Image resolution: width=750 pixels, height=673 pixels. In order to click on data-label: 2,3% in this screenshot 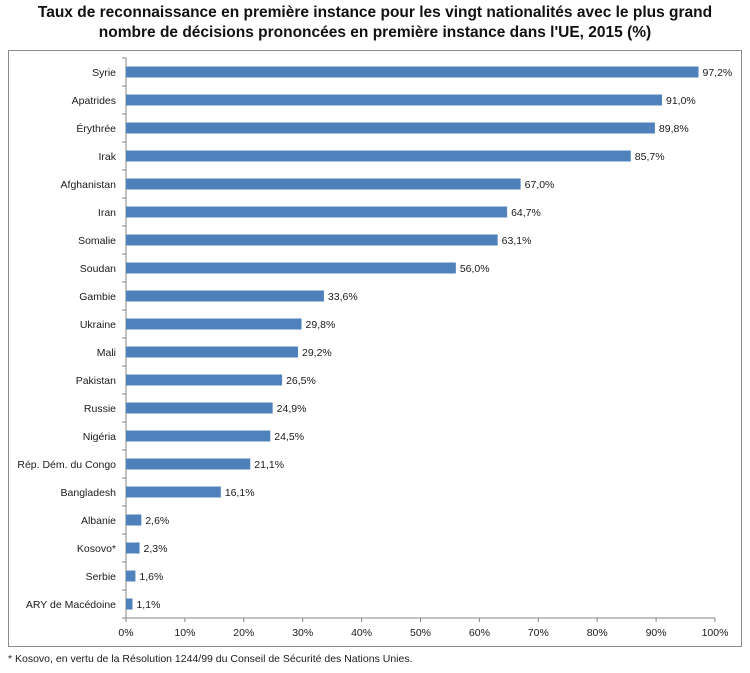, I will do `click(156, 549)`.